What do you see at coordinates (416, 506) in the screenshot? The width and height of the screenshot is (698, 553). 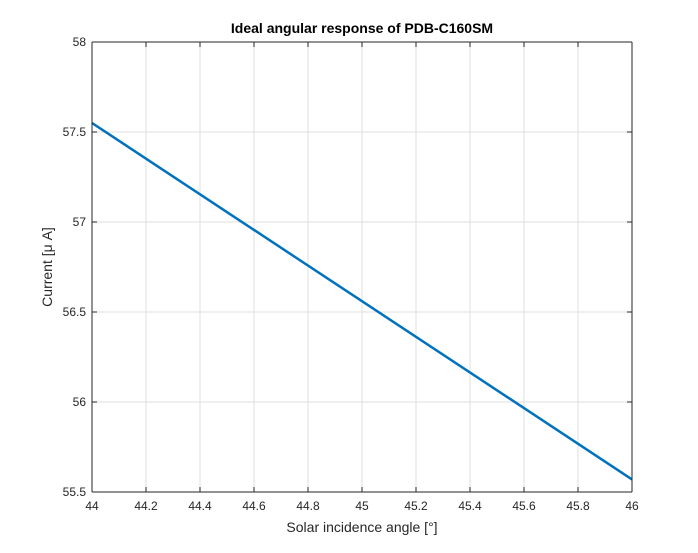 I see `x-tick-label: 45.2` at bounding box center [416, 506].